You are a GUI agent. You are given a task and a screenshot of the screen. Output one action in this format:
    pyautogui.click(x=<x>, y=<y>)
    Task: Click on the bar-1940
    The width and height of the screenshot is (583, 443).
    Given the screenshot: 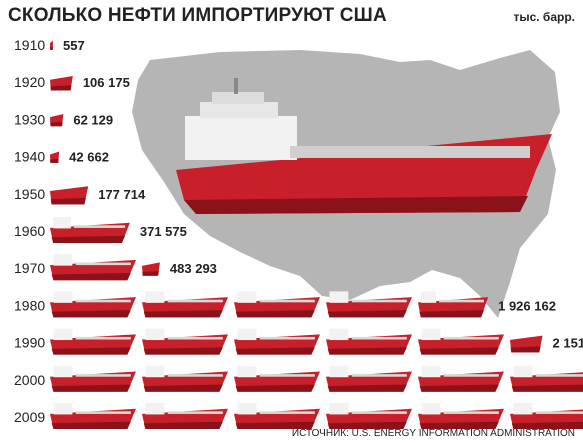 What is the action you would take?
    pyautogui.click(x=55, y=157)
    